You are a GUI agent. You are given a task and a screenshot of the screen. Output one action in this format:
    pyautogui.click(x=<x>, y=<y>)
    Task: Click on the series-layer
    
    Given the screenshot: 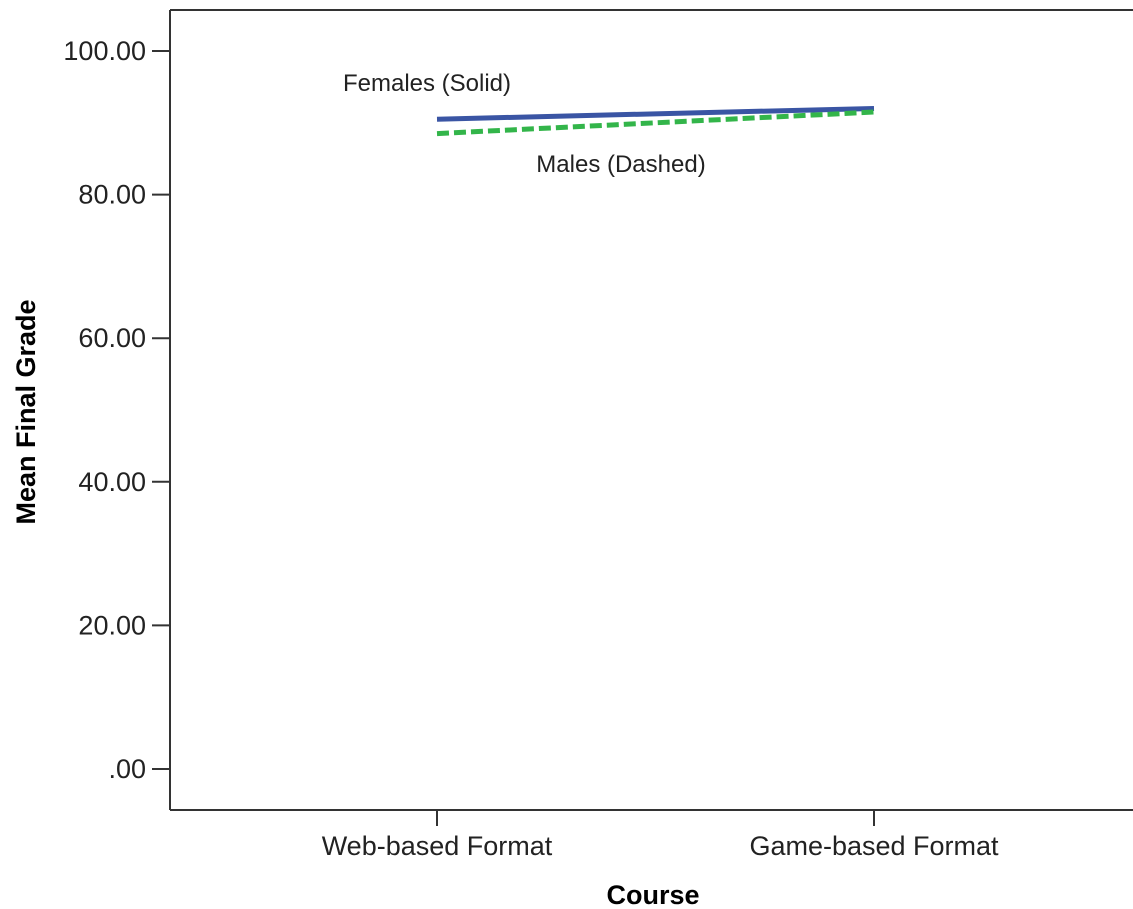 What is the action you would take?
    pyautogui.click(x=655, y=121)
    